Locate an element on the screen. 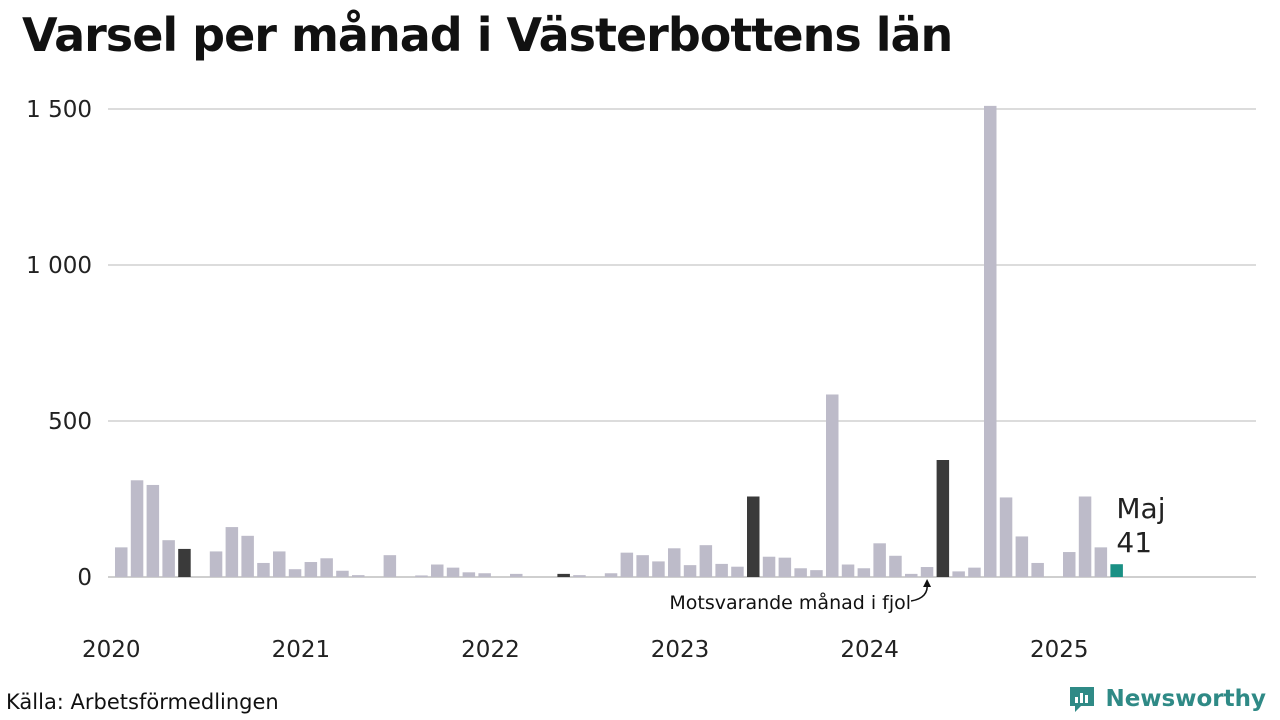 This screenshot has height=720, width=1280. annotations: Maj 41 Motsvarande månad i fjol is located at coordinates (917, 553).